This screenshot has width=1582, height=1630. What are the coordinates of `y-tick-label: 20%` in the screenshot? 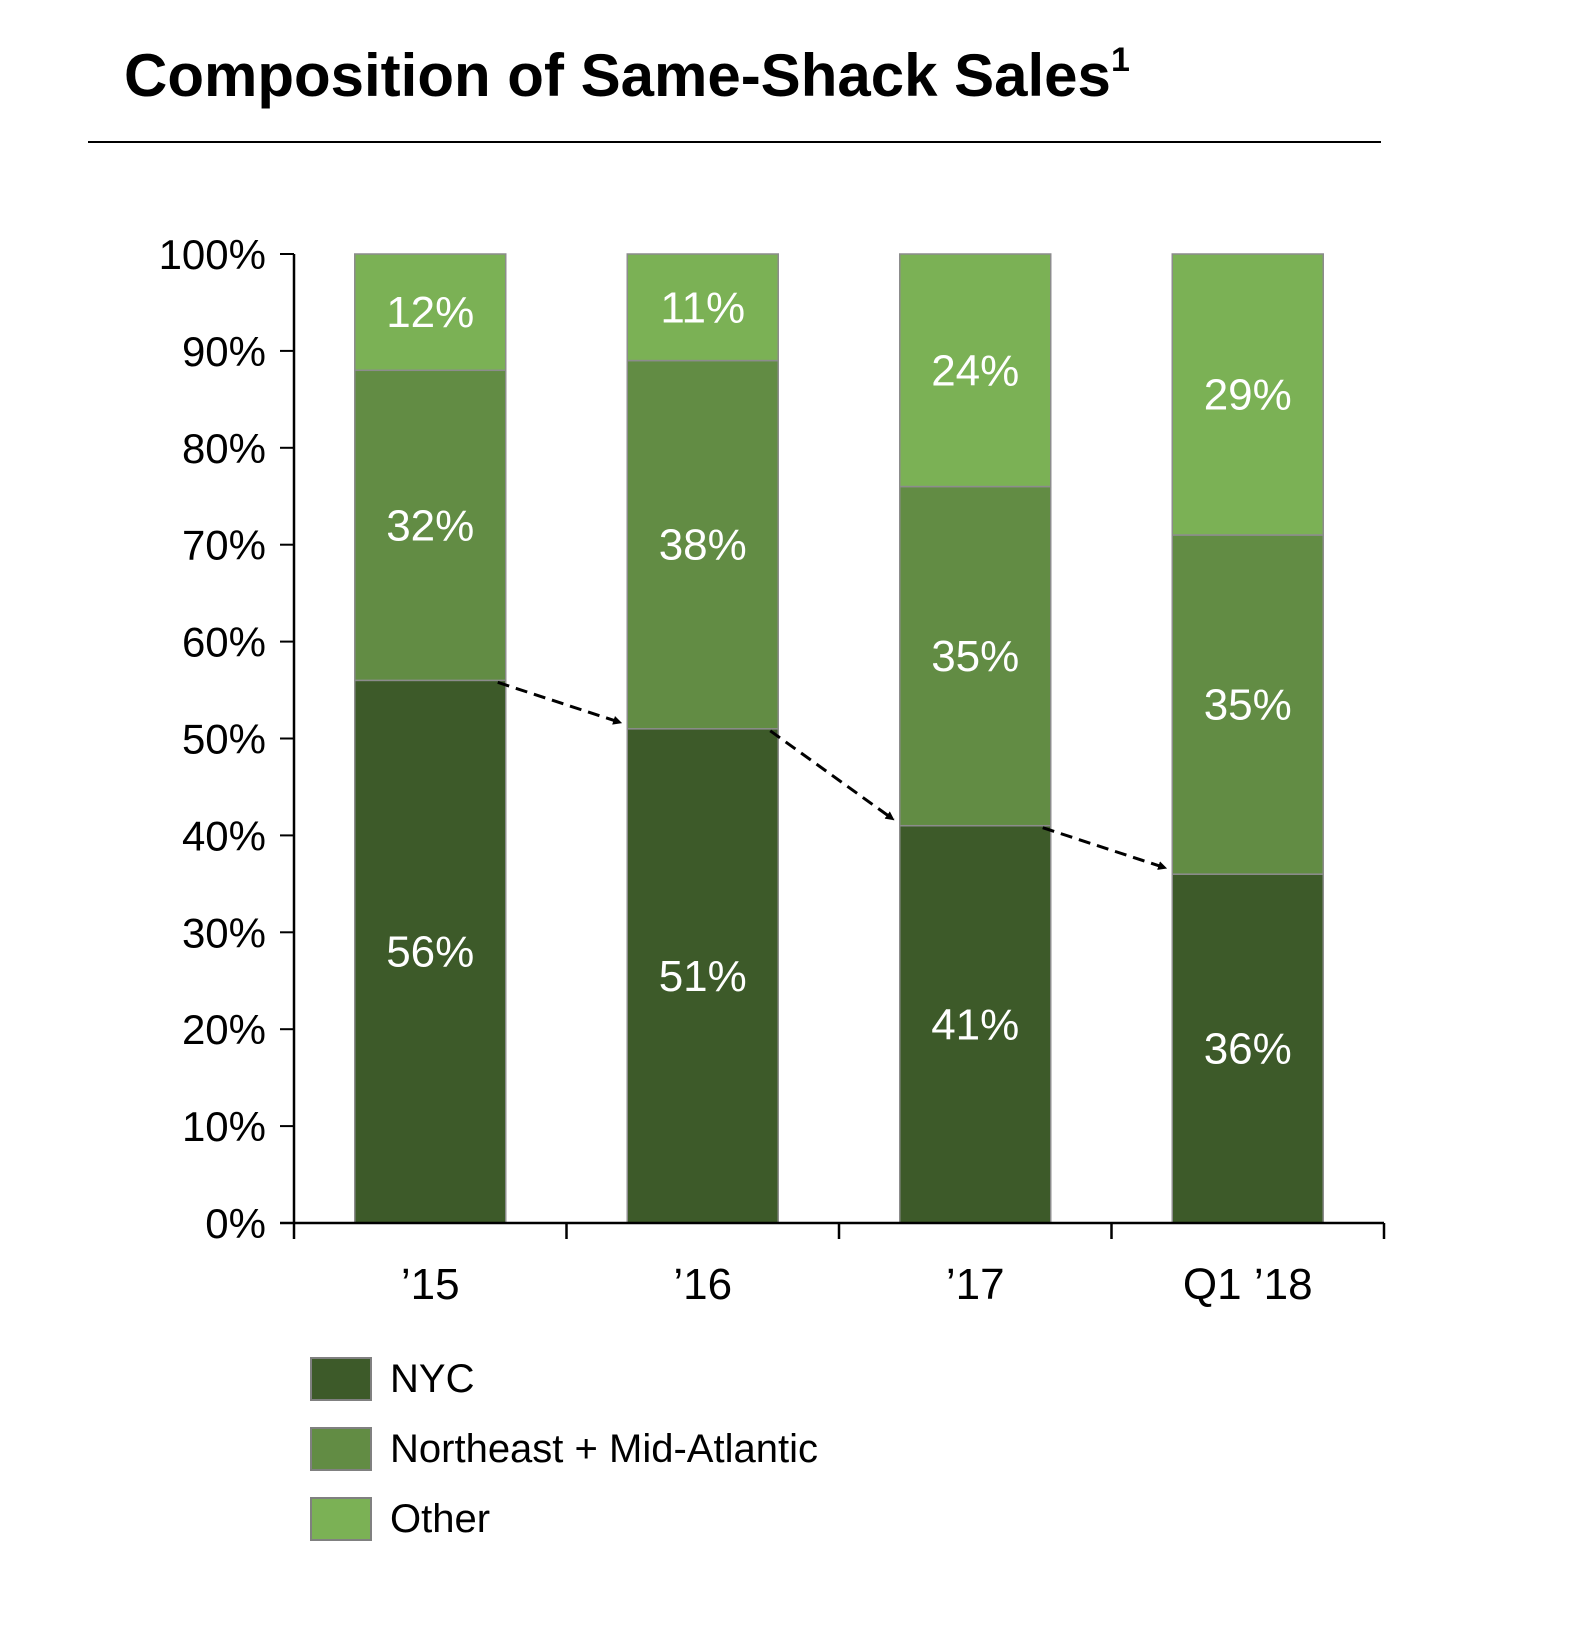 It's located at (224, 1029).